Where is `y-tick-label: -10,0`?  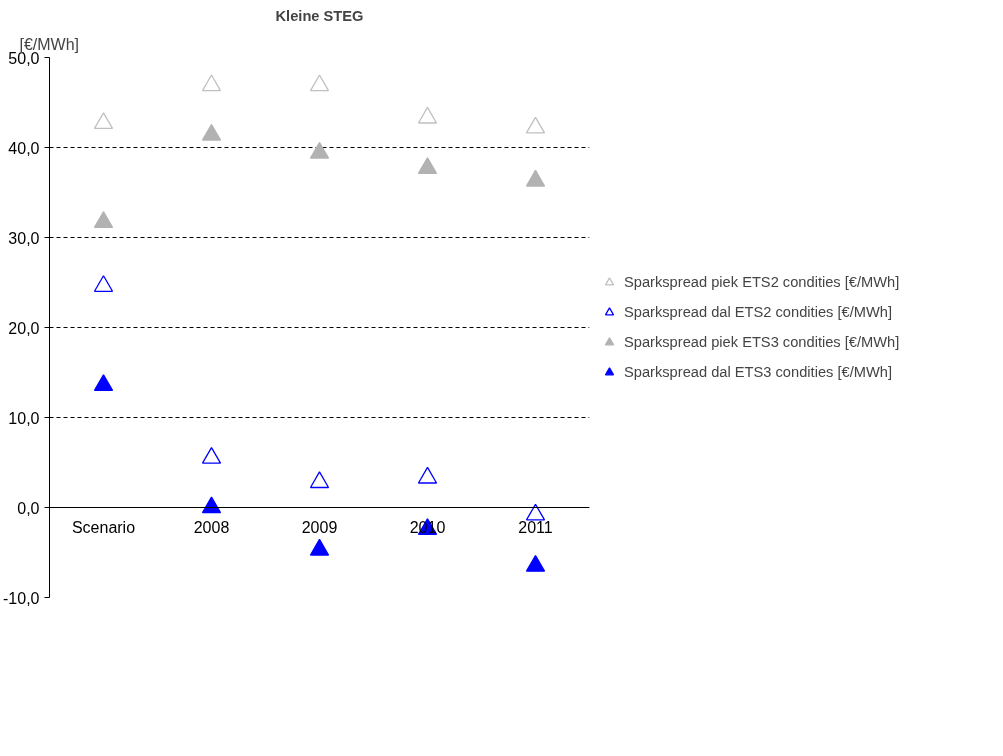
y-tick-label: -10,0 is located at coordinates (21, 598).